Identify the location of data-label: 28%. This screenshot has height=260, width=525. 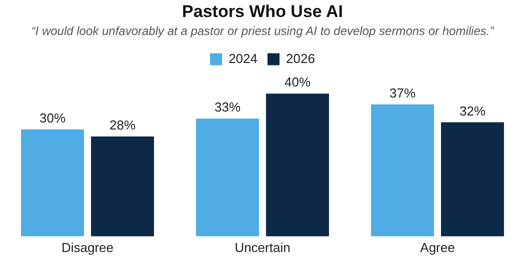
(122, 125).